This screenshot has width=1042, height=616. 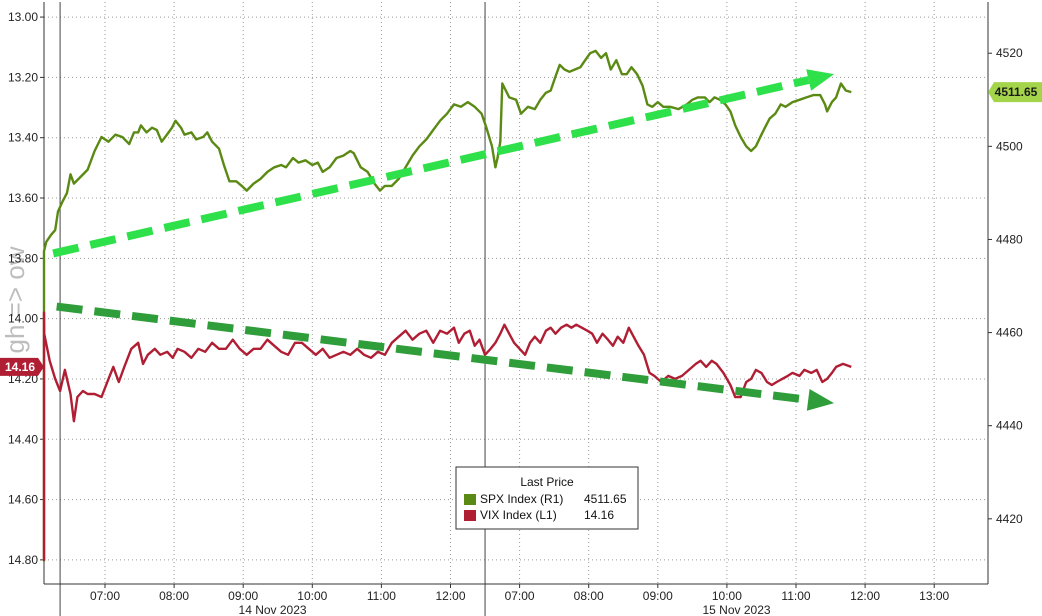 I want to click on right-tick-label: 4520, so click(x=1009, y=53).